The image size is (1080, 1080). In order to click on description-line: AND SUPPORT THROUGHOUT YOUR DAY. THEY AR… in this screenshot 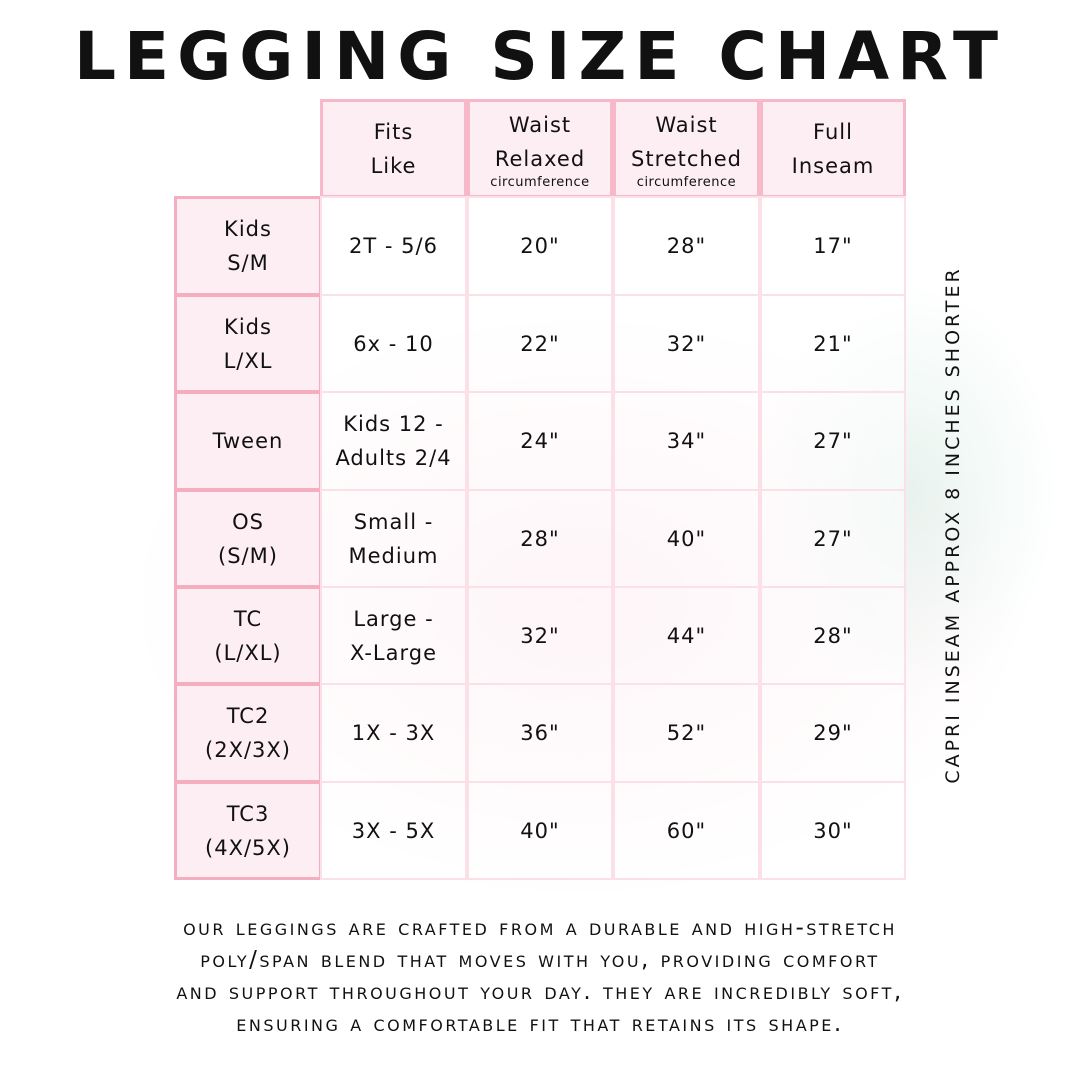, I will do `click(540, 992)`.